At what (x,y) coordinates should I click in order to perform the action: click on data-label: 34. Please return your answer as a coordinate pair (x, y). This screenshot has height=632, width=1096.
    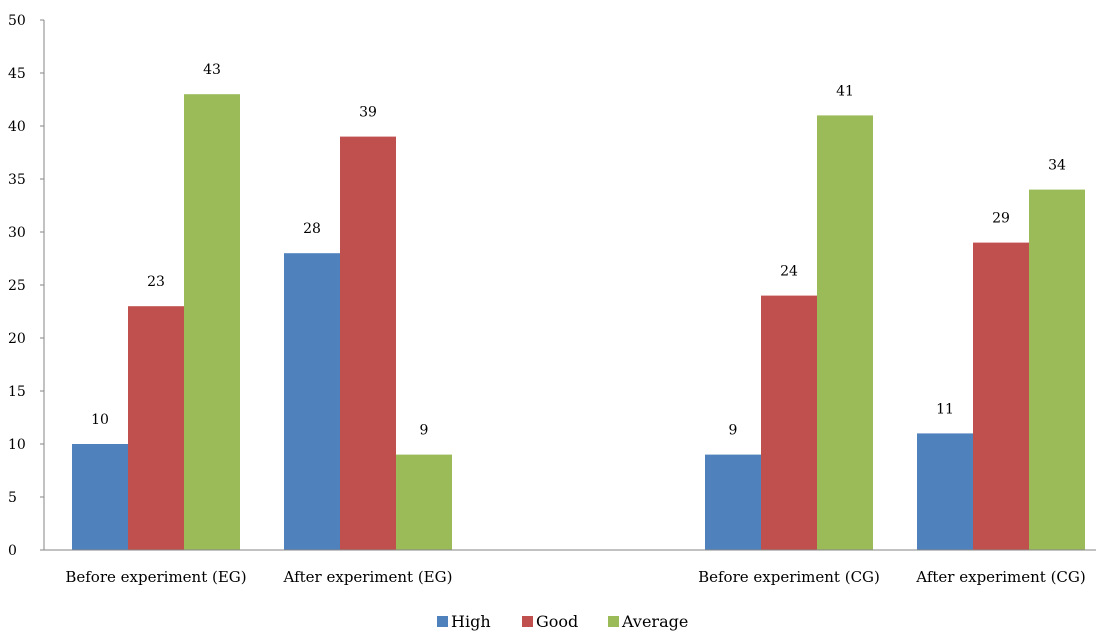
    Looking at the image, I should click on (1057, 166).